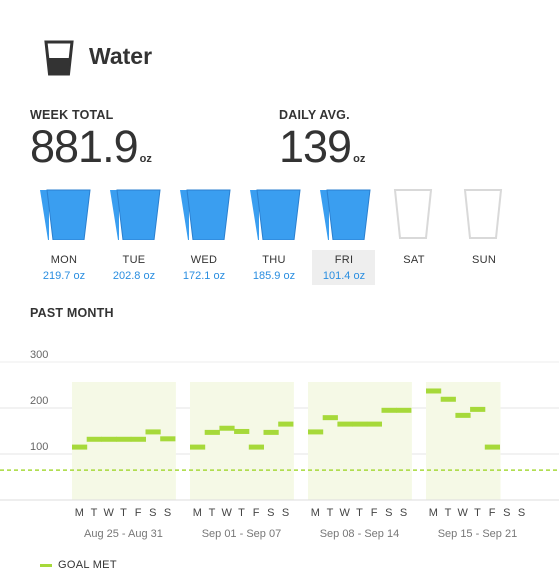  Describe the element at coordinates (91, 146) in the screenshot. I see `week-total: 881.9 oz` at that location.